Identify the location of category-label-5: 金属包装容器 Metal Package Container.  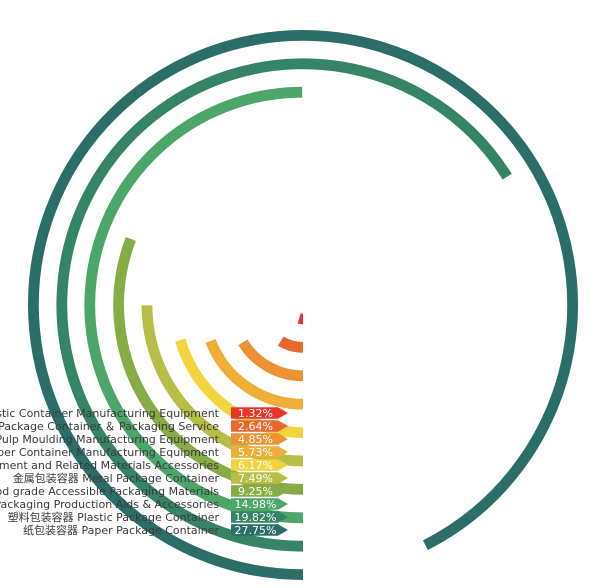
(116, 478).